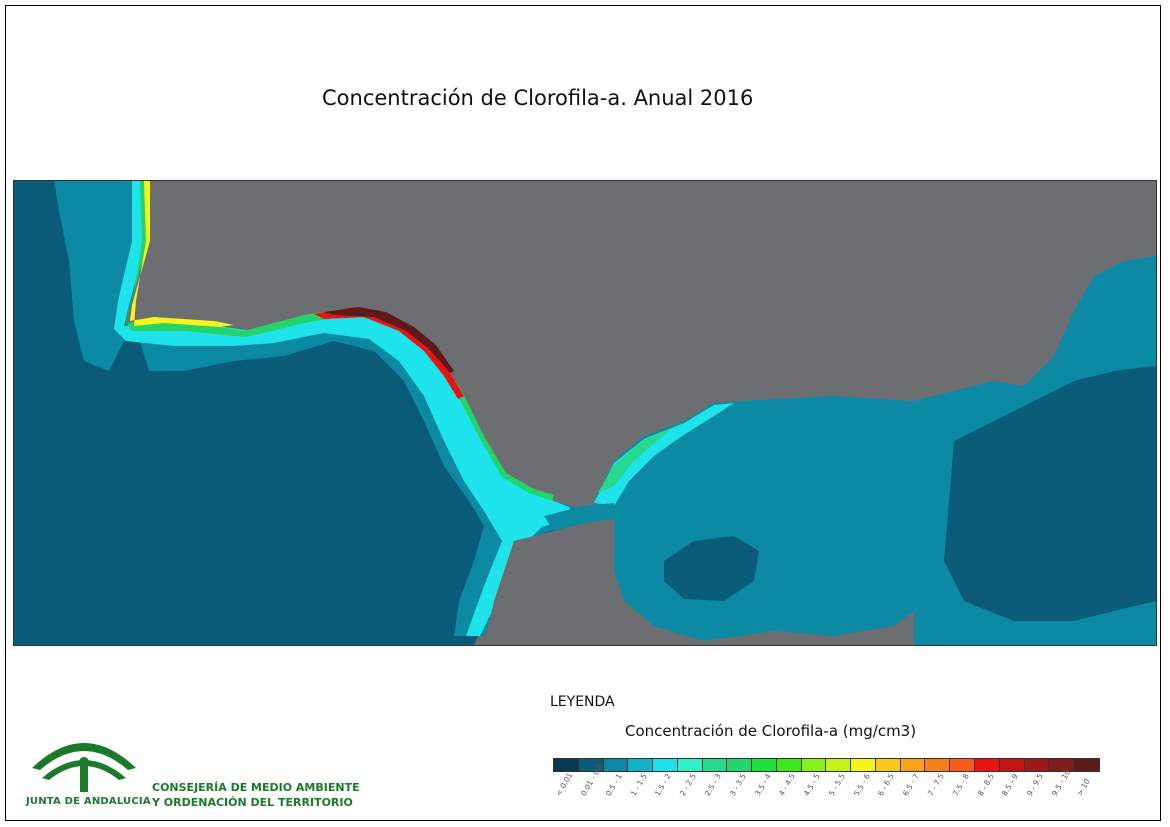  I want to click on legend-class-label: 4 - 4.5, so click(787, 785).